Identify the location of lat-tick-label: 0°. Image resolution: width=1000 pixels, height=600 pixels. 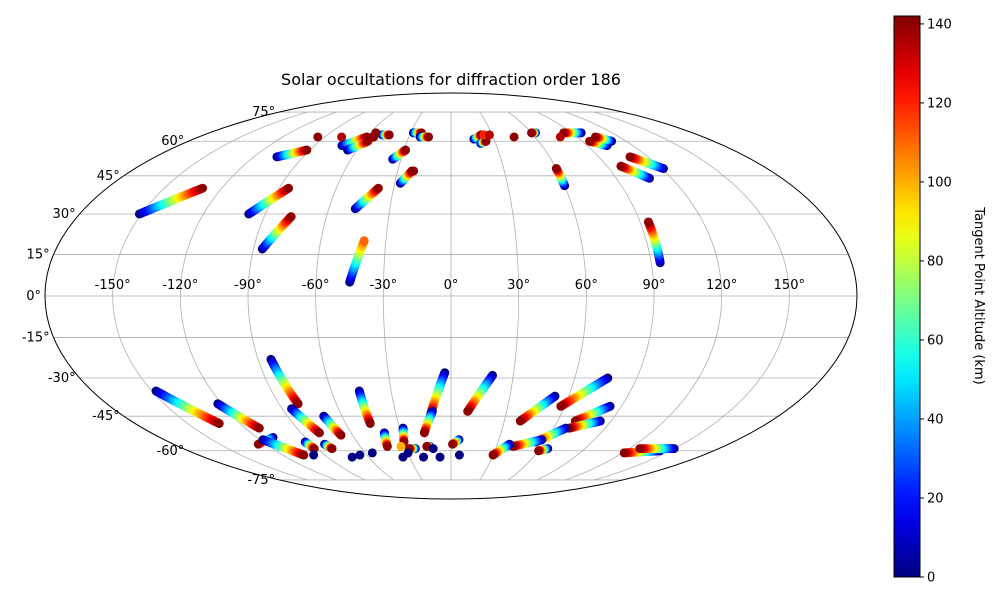
(33, 296).